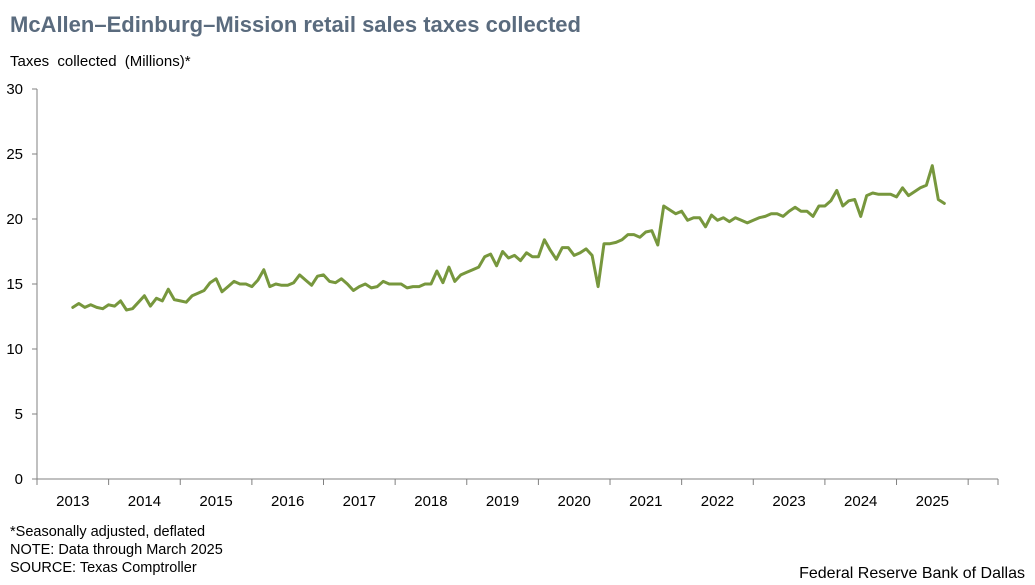 The image size is (1035, 585). I want to click on footnote-source: SOURCE: Texas Comptroller, so click(103, 568).